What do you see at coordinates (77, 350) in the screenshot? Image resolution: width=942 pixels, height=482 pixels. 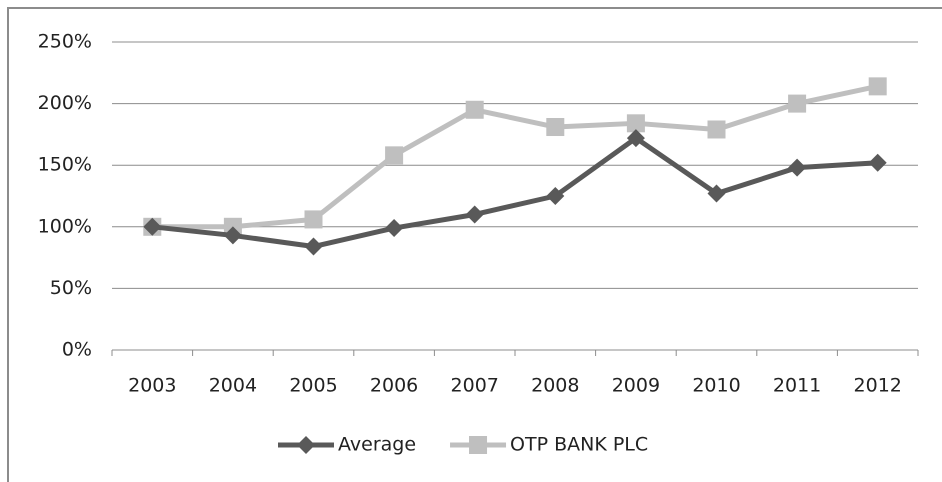 I see `y-tick-label: 0%` at bounding box center [77, 350].